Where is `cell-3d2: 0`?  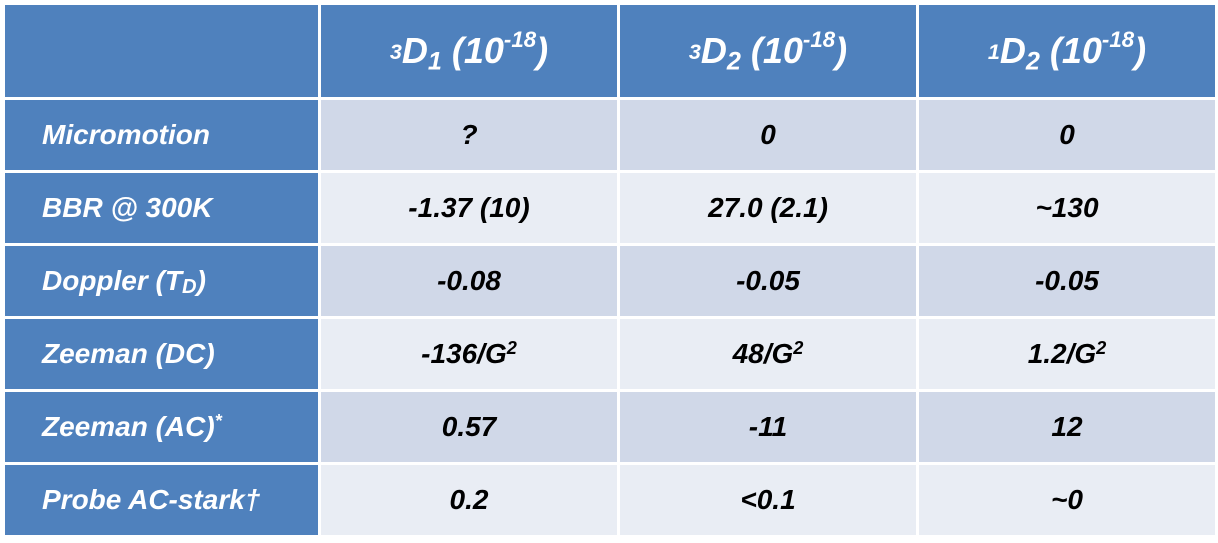 cell-3d2: 0 is located at coordinates (768, 135).